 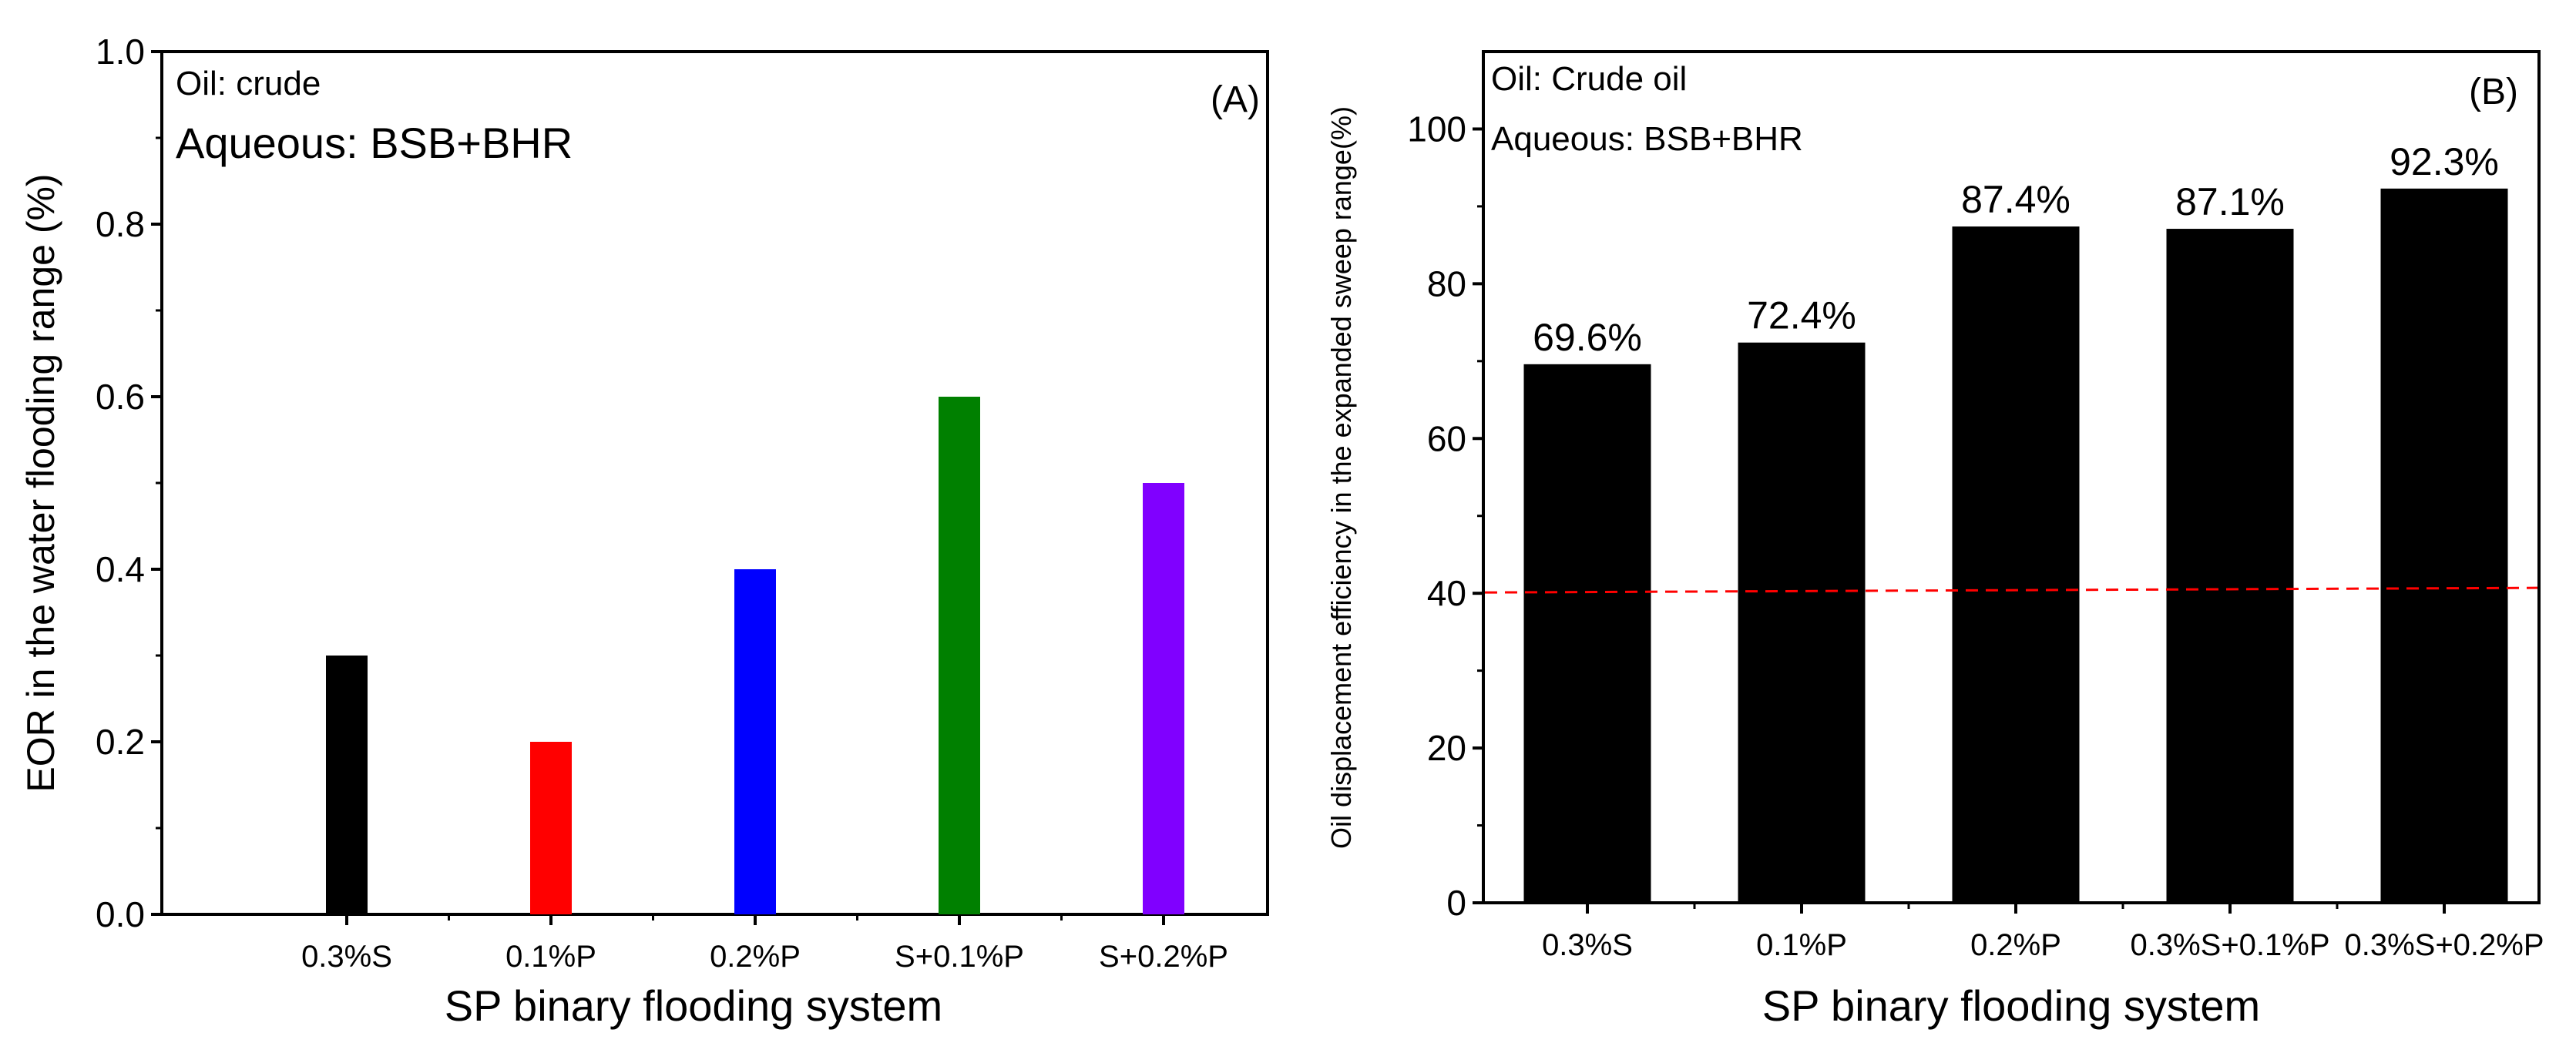 What do you see at coordinates (120, 914) in the screenshot?
I see `y-tick-label: 0.0` at bounding box center [120, 914].